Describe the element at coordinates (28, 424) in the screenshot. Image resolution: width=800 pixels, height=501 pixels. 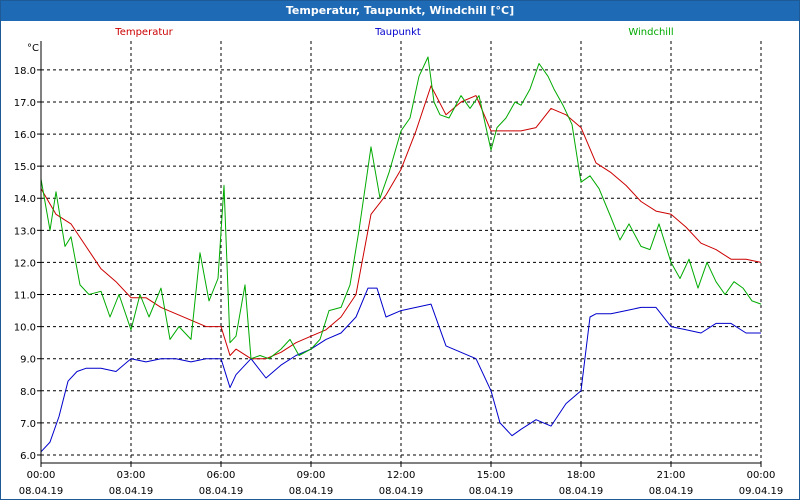
I see `y-tick-label: 7.0` at that location.